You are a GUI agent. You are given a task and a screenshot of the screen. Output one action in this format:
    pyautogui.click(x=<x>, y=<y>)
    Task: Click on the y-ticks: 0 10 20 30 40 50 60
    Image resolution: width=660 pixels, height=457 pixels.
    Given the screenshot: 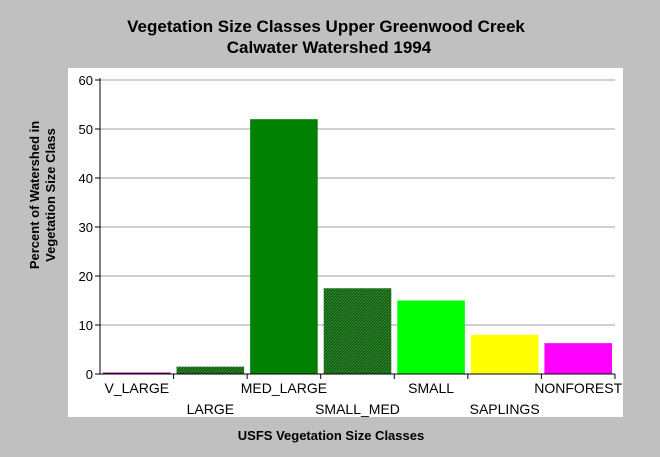 What is the action you would take?
    pyautogui.click(x=89, y=227)
    